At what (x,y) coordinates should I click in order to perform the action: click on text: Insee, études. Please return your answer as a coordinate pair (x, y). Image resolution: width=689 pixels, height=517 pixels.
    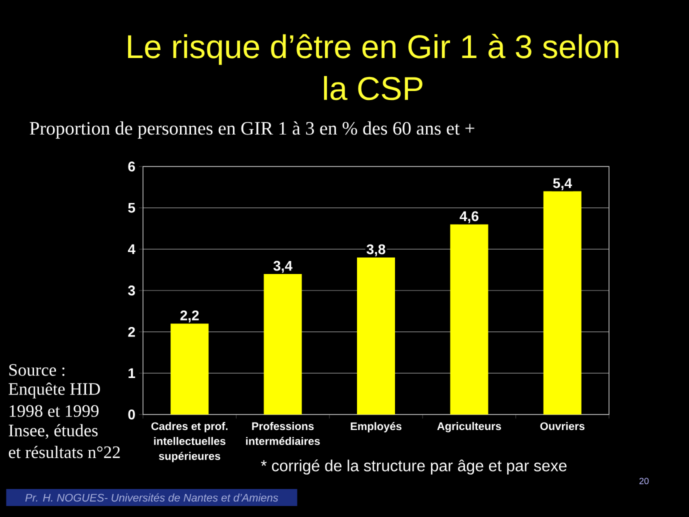
    Looking at the image, I should click on (53, 431).